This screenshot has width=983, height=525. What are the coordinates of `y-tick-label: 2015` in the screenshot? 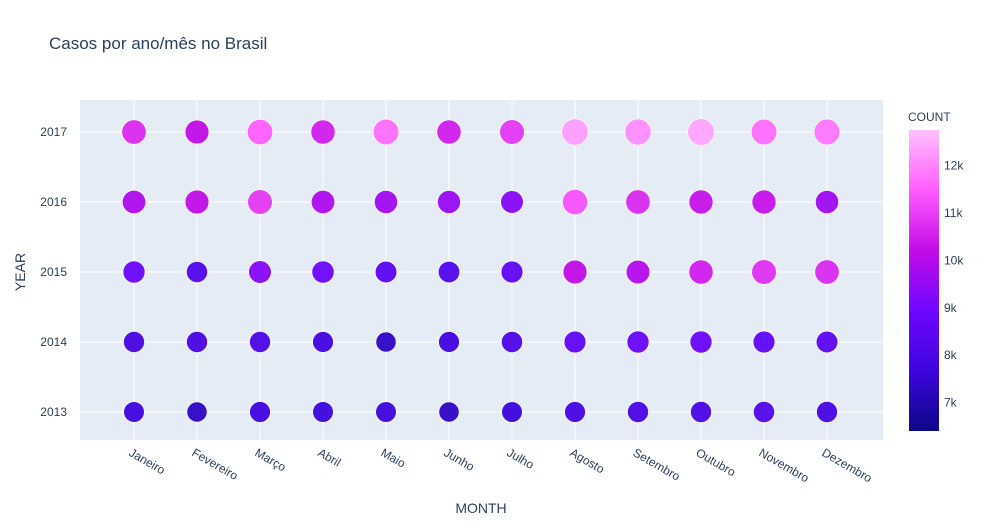 It's located at (53, 272).